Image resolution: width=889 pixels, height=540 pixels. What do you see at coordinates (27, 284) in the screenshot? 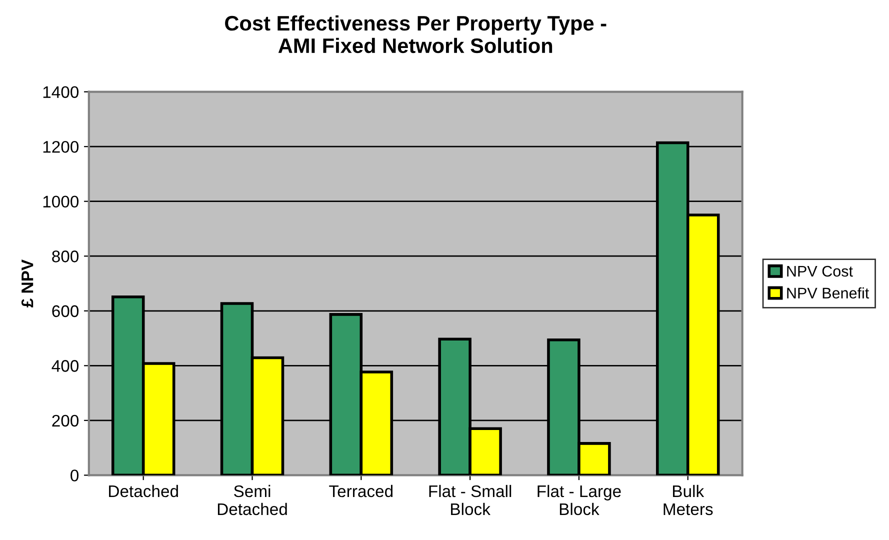
I see `y-axis-title: £ NPV` at bounding box center [27, 284].